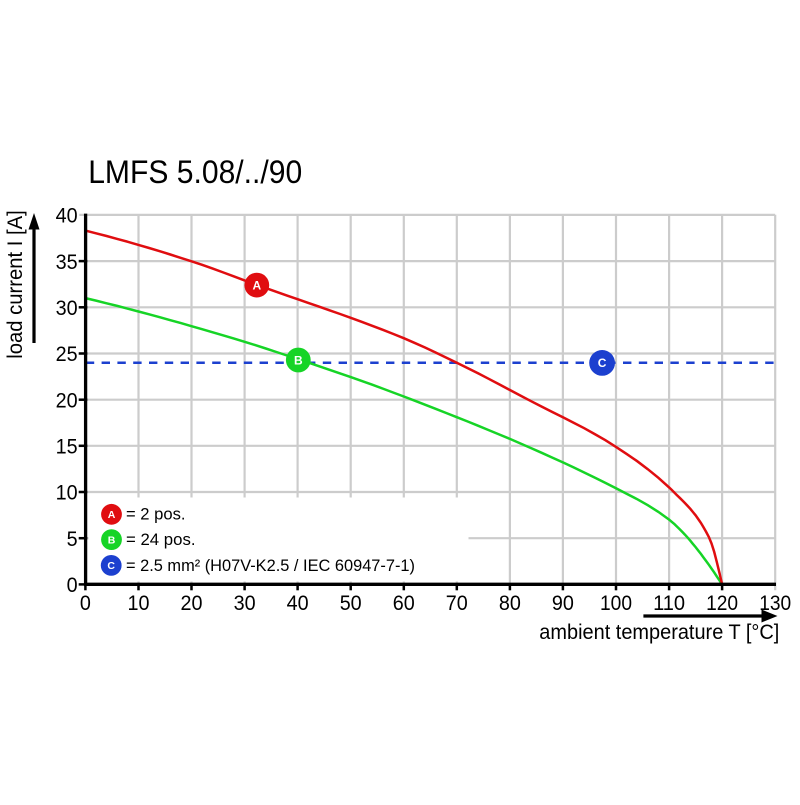 The height and width of the screenshot is (805, 800). What do you see at coordinates (72, 539) in the screenshot?
I see `svg-text: 5` at bounding box center [72, 539].